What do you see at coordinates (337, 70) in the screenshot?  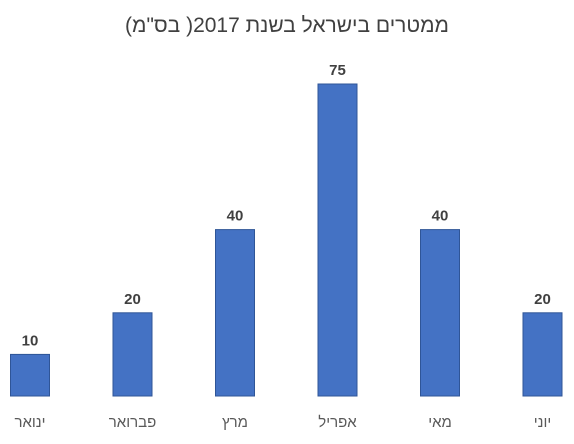 I see `data-label-3: 75` at bounding box center [337, 70].